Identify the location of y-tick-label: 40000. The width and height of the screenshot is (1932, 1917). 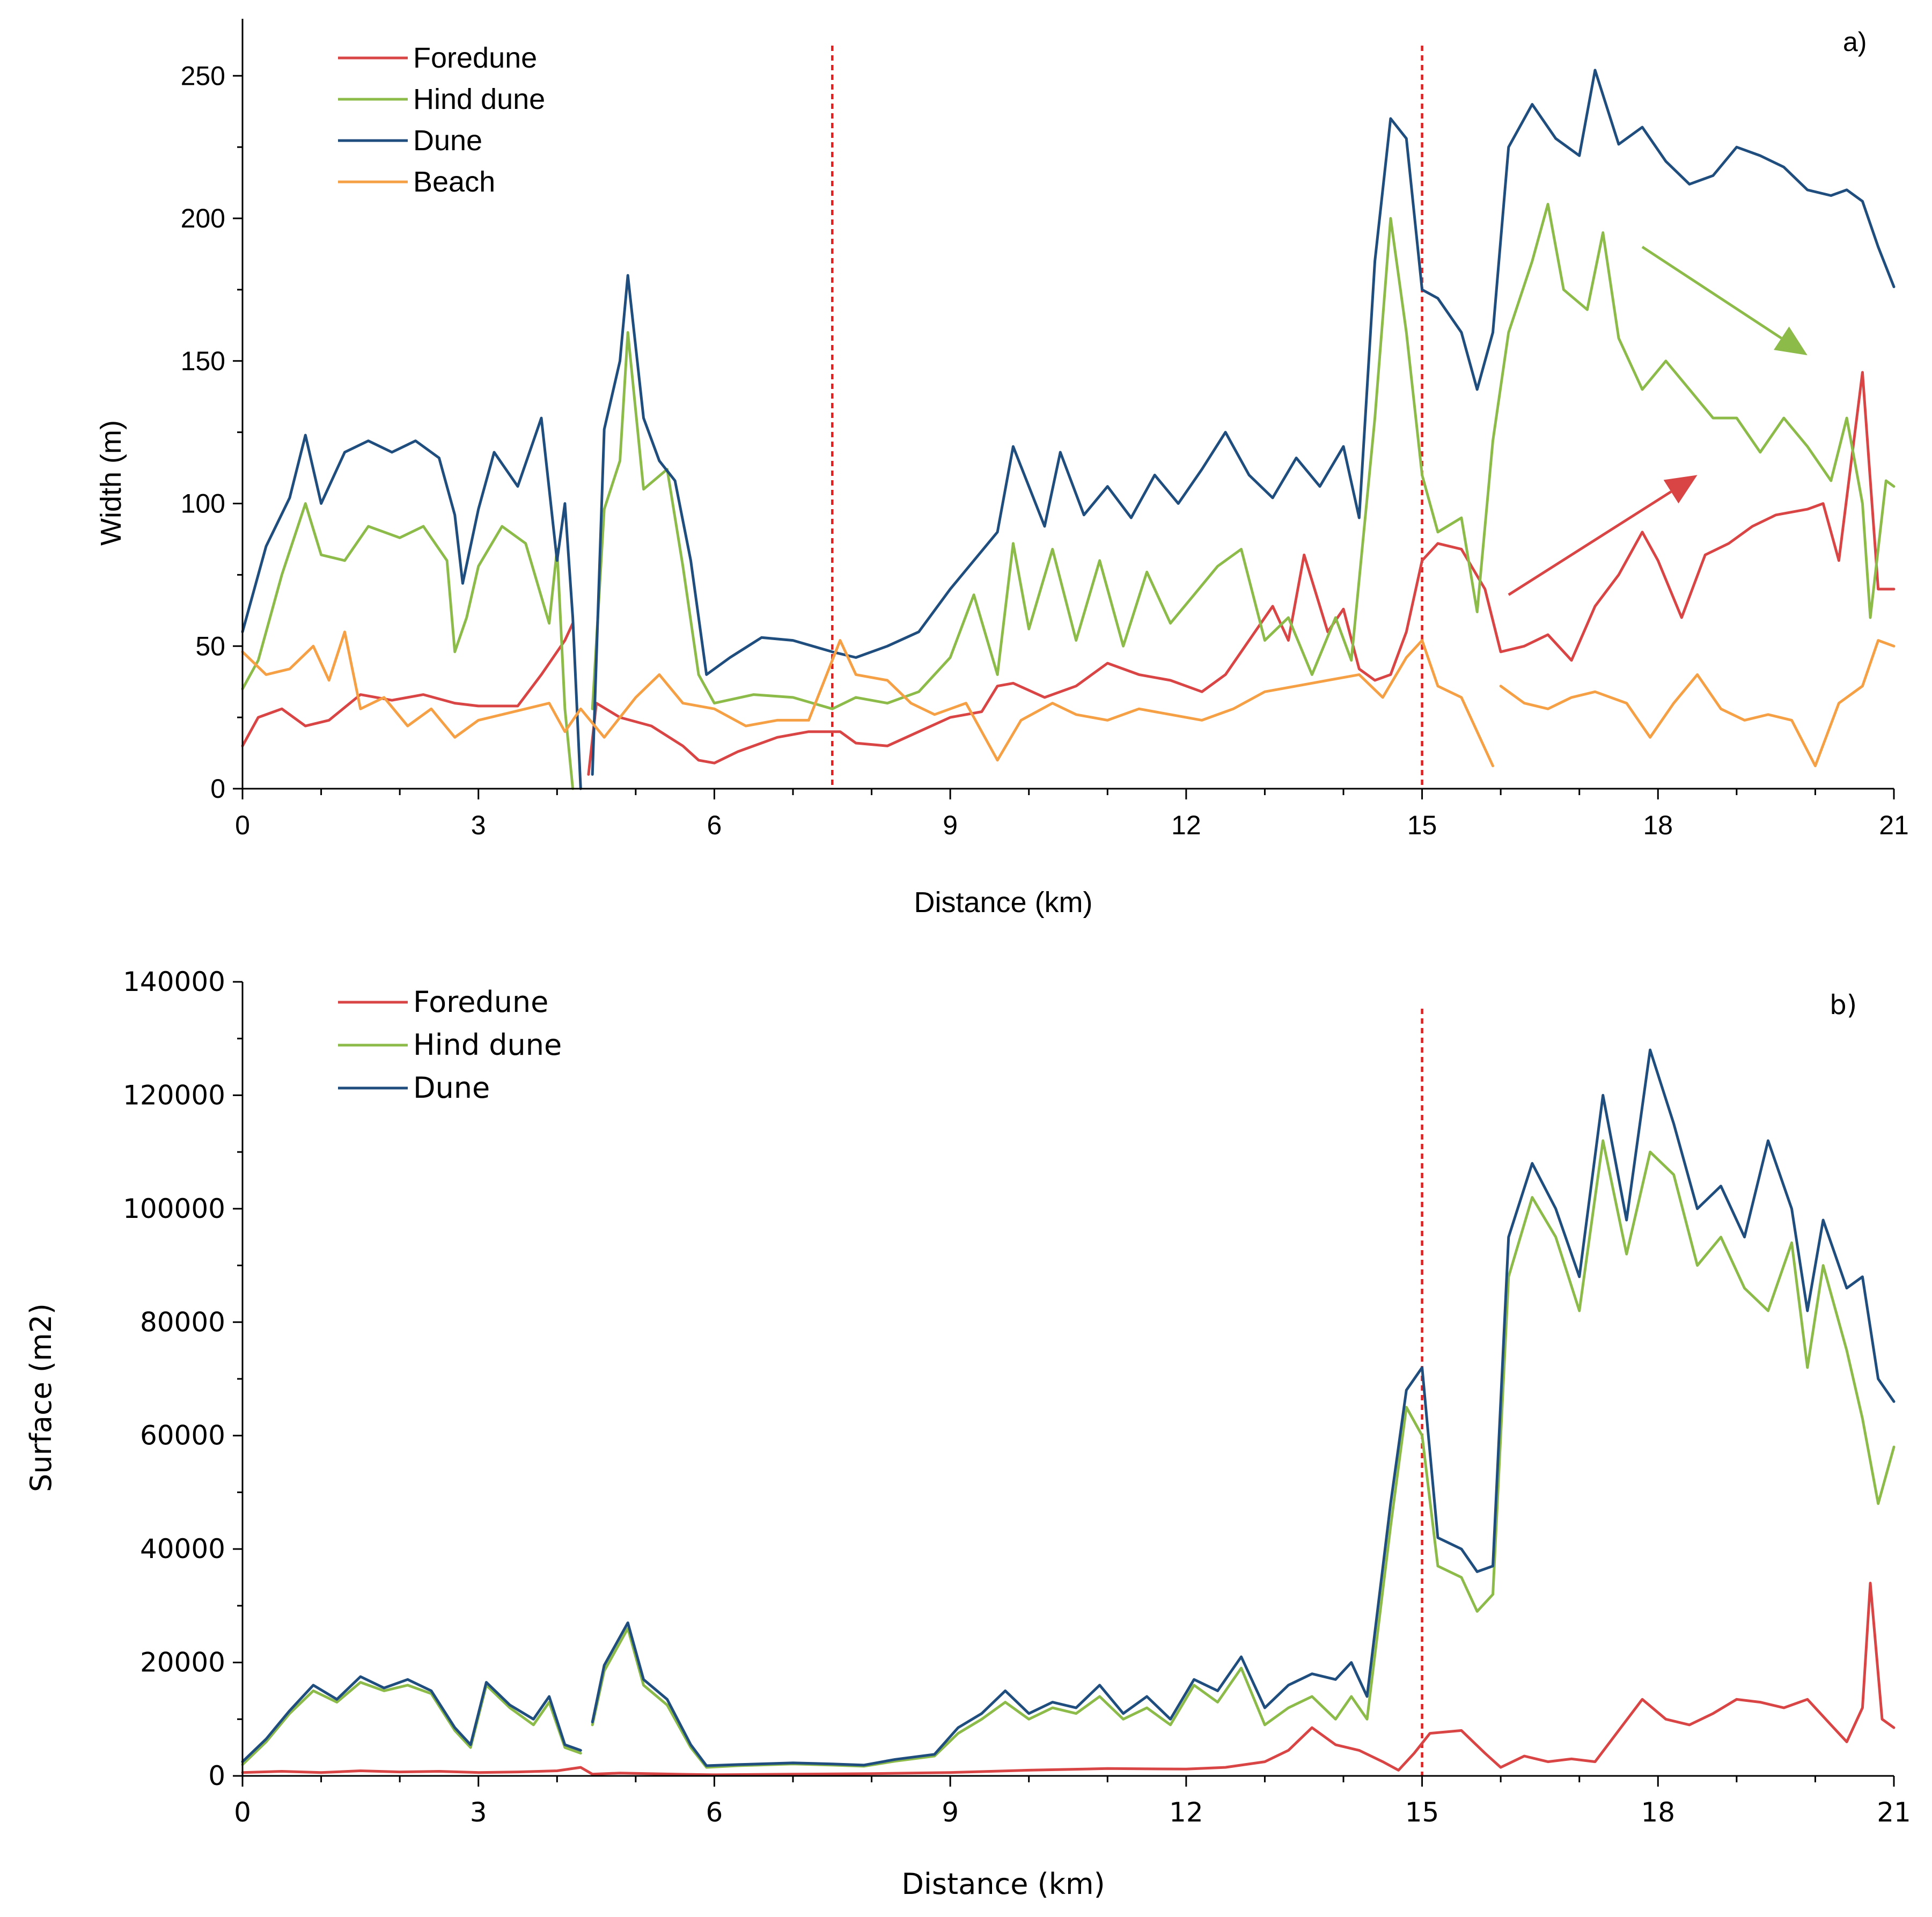
(182, 1549).